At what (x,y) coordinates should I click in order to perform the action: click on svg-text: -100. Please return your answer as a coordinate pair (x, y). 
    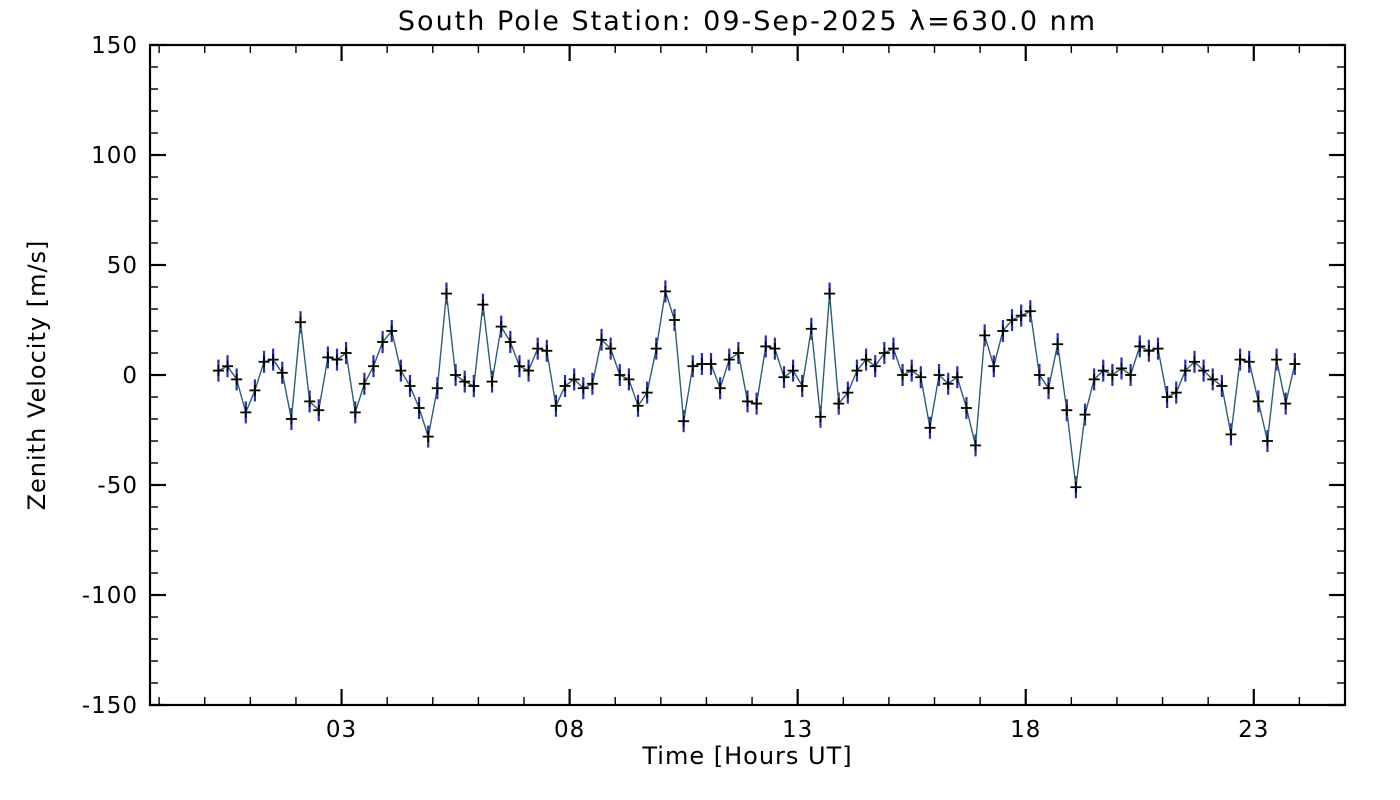
    Looking at the image, I should click on (110, 596).